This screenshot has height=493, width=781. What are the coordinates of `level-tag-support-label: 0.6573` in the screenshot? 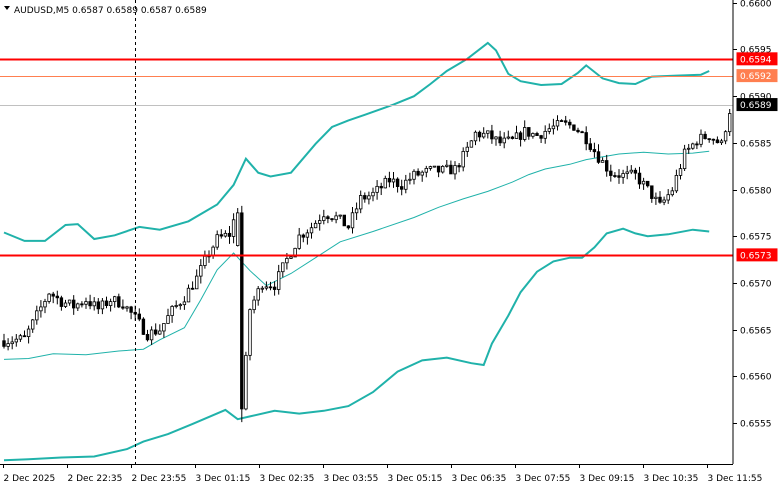 It's located at (756, 256).